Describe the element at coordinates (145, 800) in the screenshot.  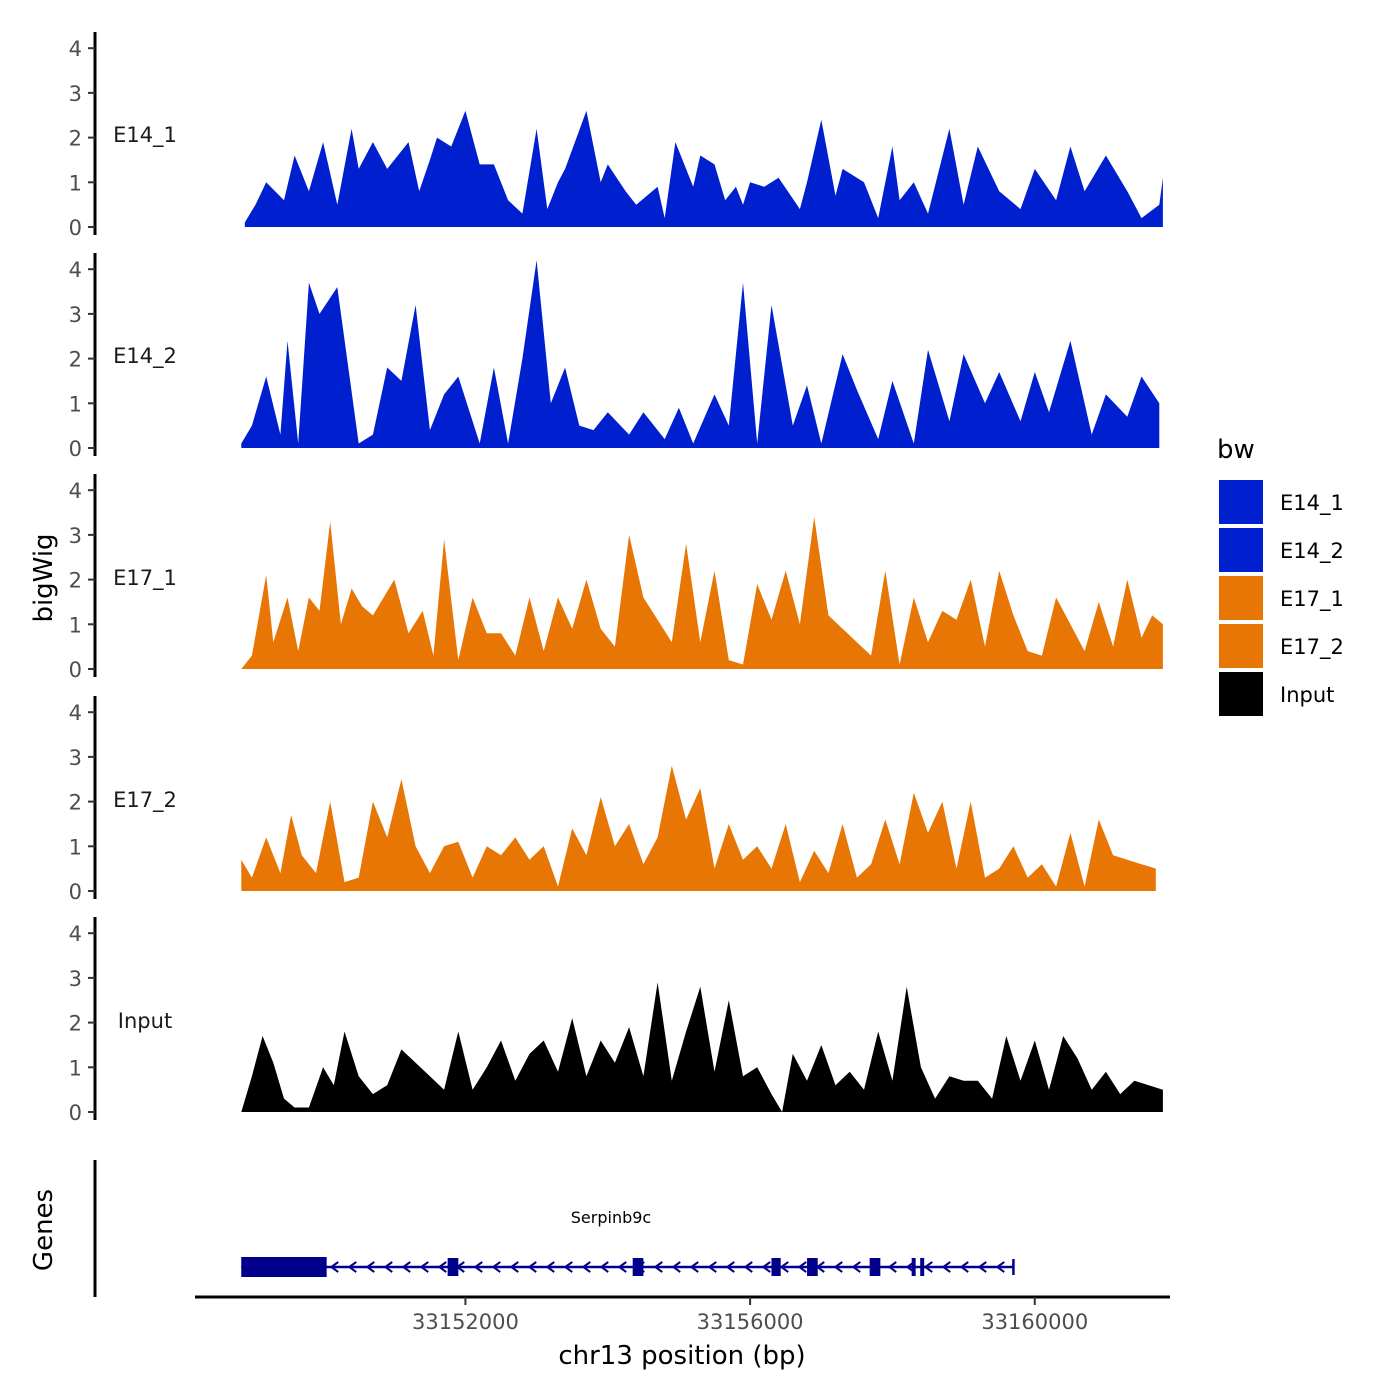
I see `track-label: E17_2` at that location.